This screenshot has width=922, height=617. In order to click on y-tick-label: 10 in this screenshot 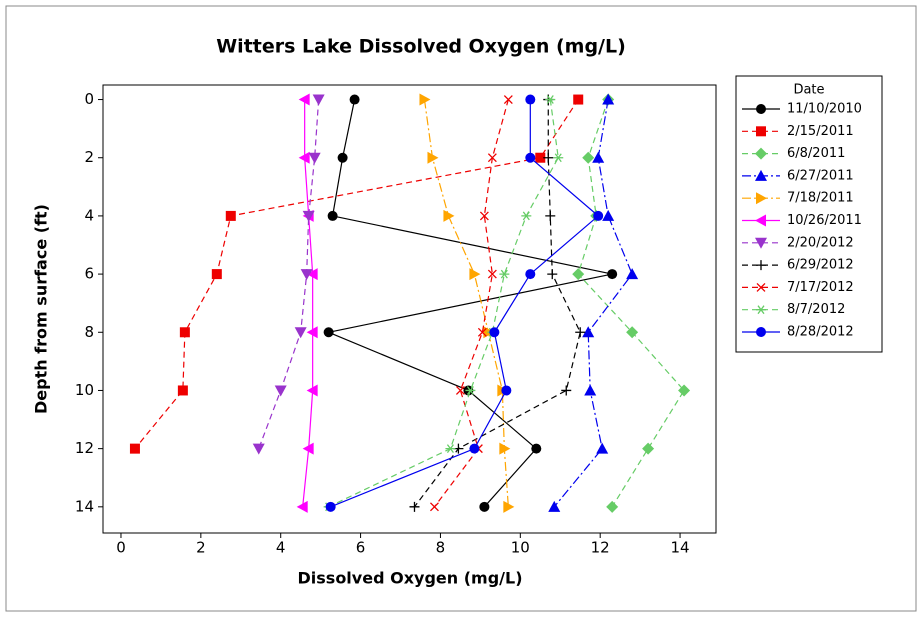, I will do `click(84, 390)`.